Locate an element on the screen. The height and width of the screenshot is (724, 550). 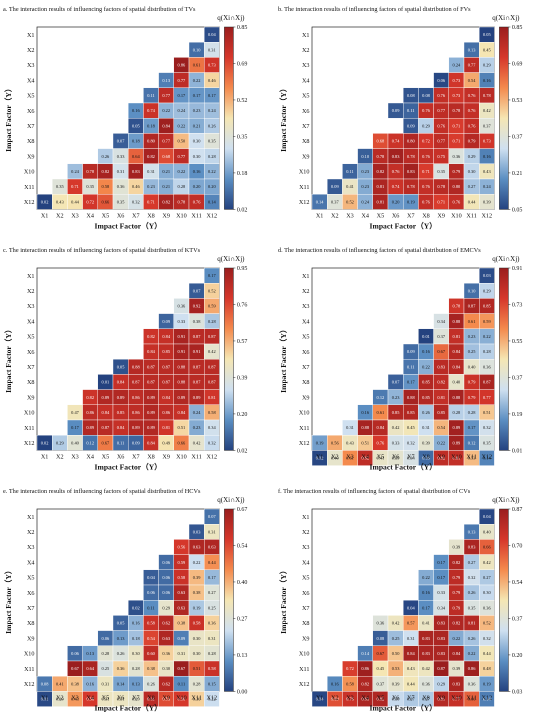
y-tick-label: X2 is located at coordinates (31, 532).